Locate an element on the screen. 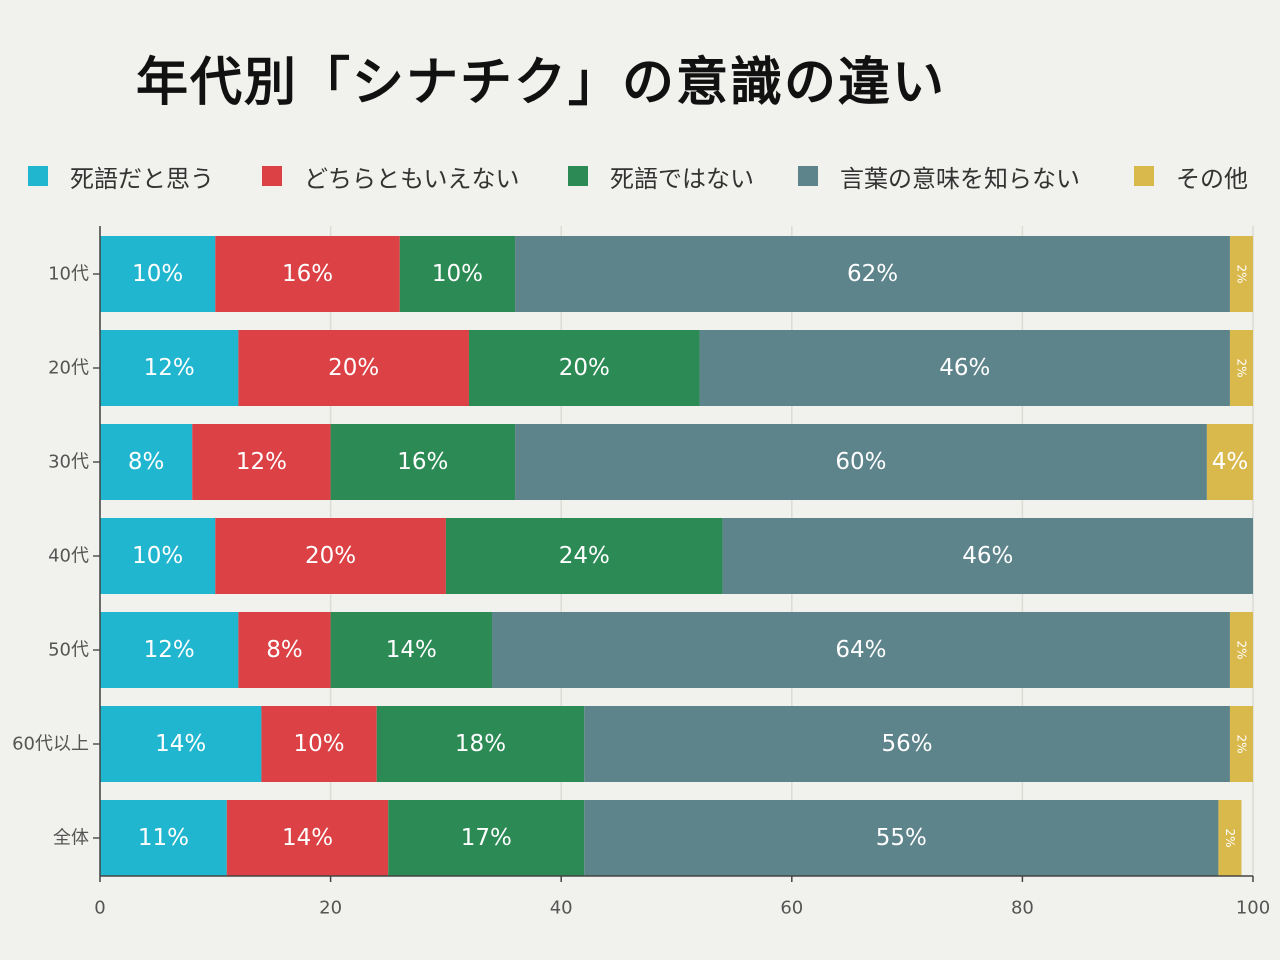 The image size is (1280, 960). legend-swatch-unknown is located at coordinates (808, 176).